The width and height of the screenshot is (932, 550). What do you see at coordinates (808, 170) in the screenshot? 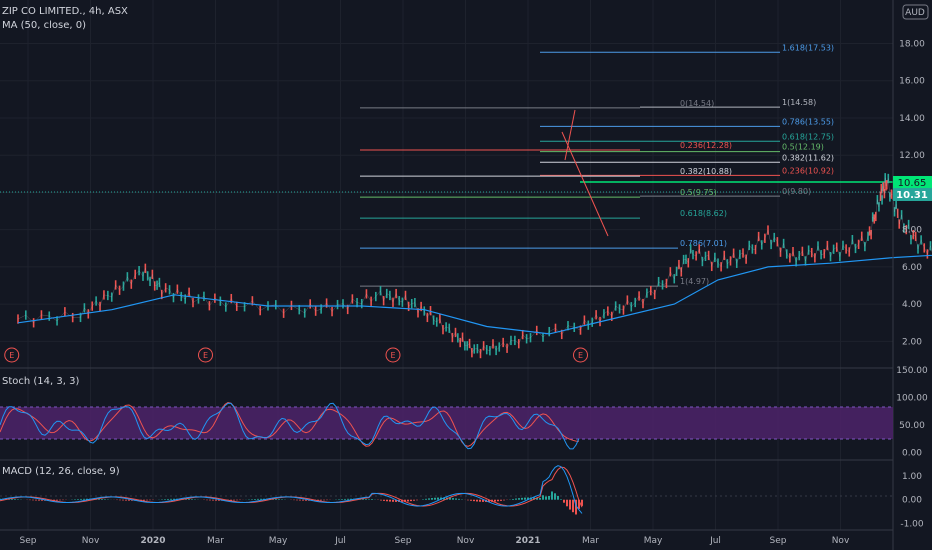
I see `fib-level-label: 0.236(10.92)` at bounding box center [808, 170].